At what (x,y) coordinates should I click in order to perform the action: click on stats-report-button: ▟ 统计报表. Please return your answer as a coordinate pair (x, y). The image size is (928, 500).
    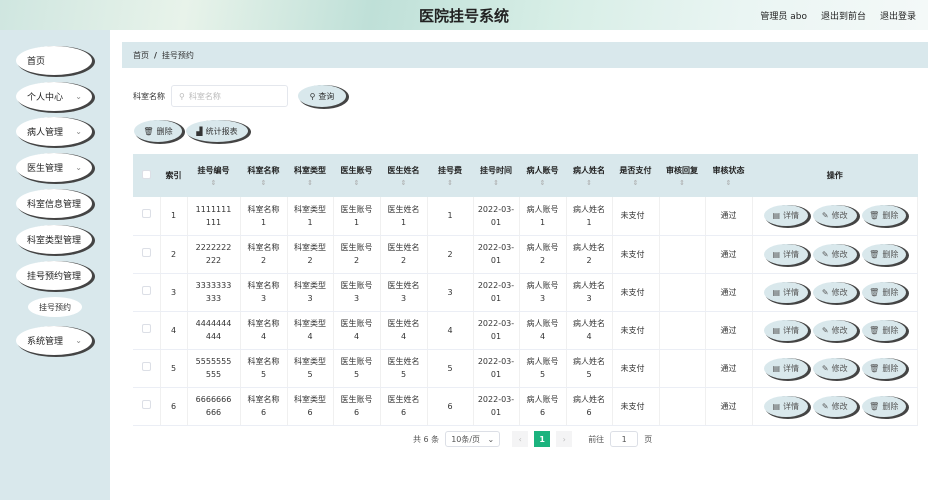
    Looking at the image, I should click on (217, 131).